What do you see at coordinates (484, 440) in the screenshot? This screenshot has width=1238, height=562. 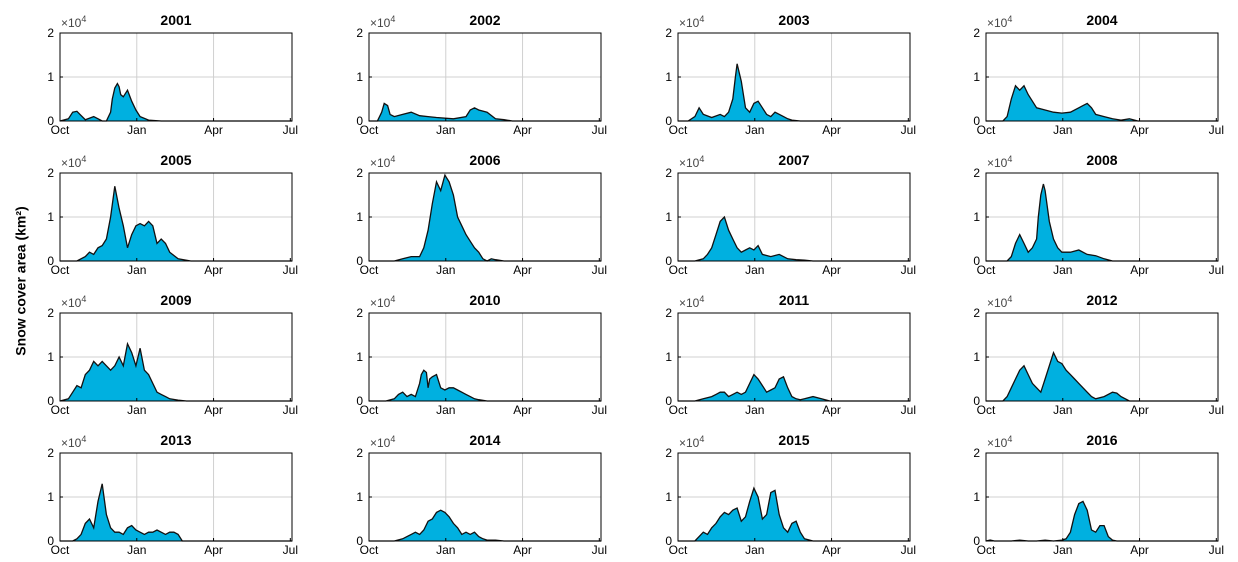 I see `panel-title: 2014` at bounding box center [484, 440].